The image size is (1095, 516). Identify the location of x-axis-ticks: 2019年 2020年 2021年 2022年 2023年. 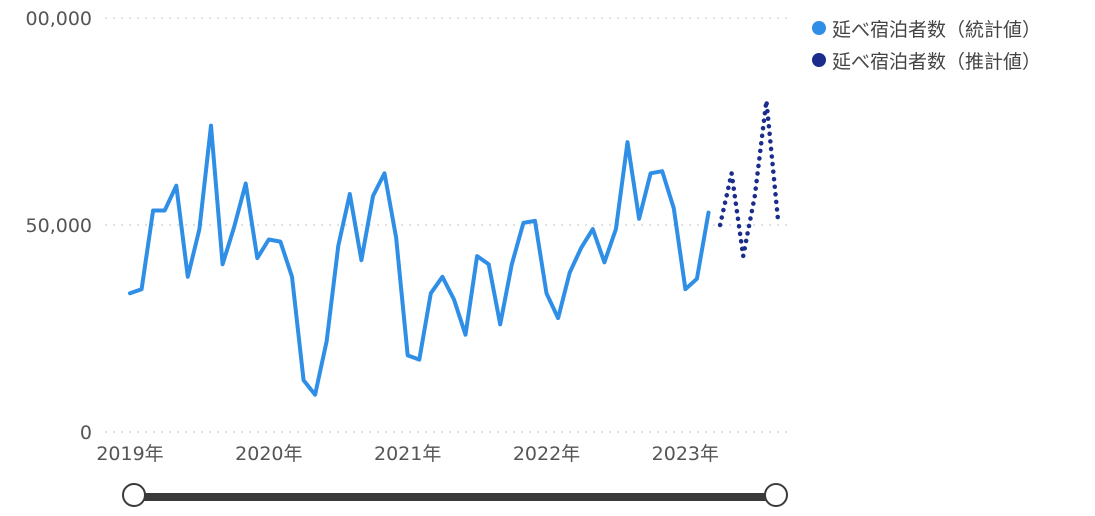
(407, 454).